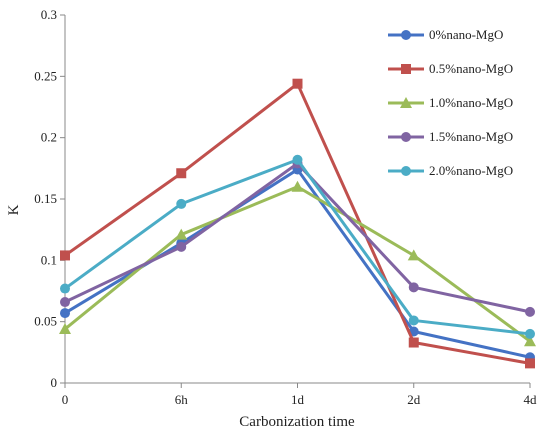 This screenshot has width=550, height=435. I want to click on y-tick-label: 0.1, so click(49, 259).